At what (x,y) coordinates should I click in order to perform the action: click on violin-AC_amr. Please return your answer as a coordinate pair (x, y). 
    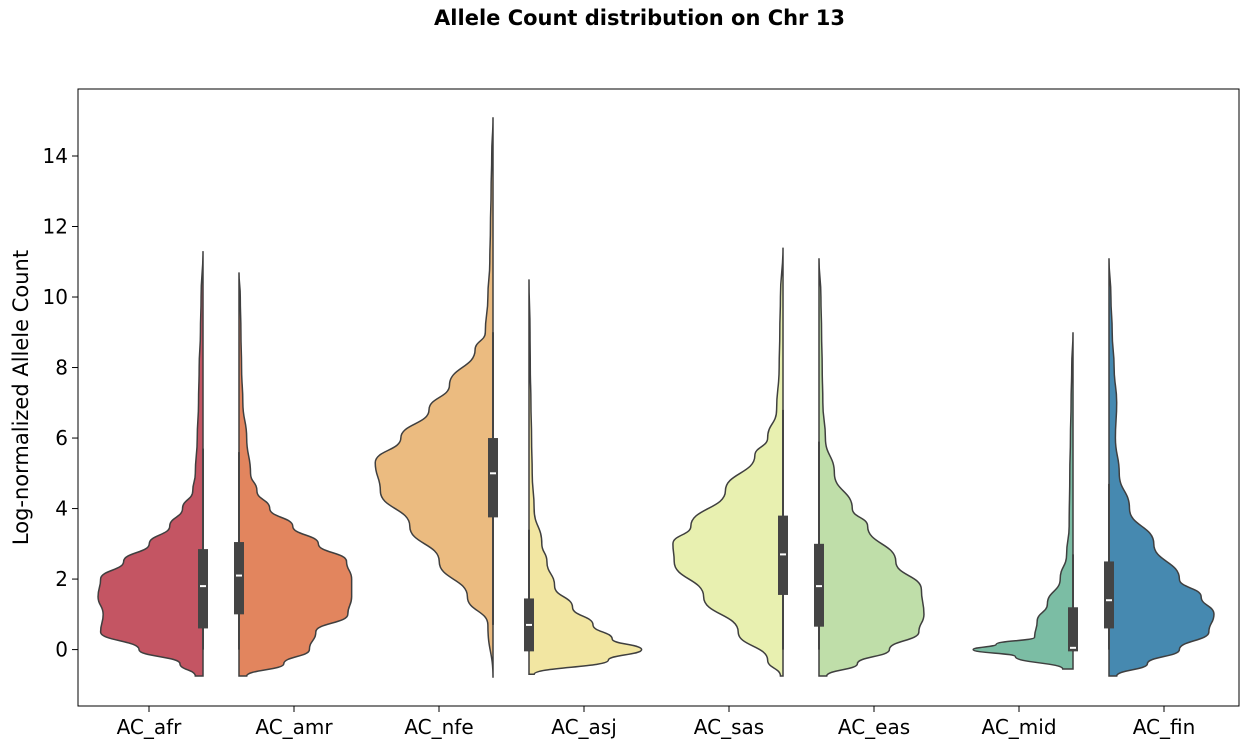
    Looking at the image, I should click on (295, 474).